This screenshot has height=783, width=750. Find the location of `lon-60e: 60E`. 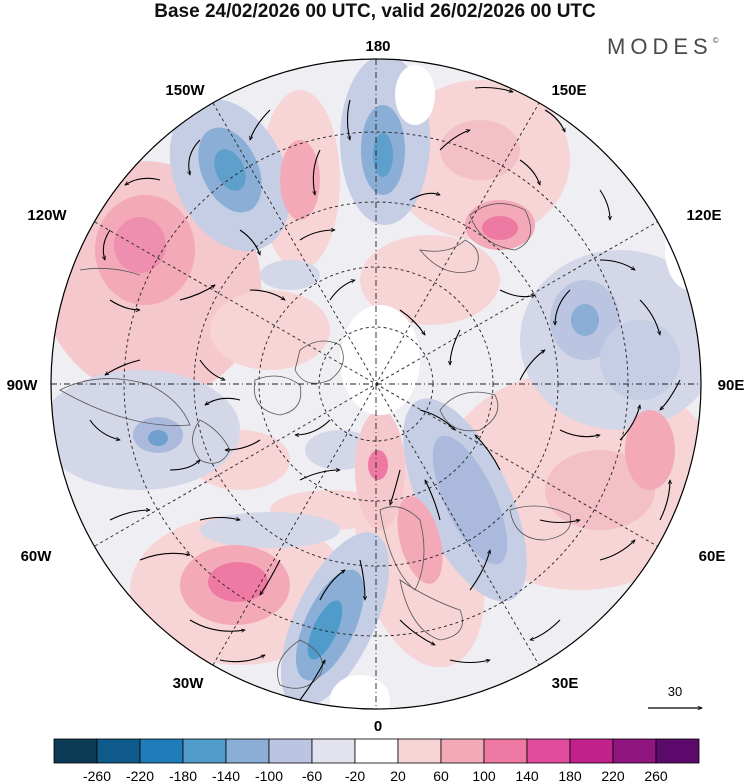

lon-60e: 60E is located at coordinates (712, 556).